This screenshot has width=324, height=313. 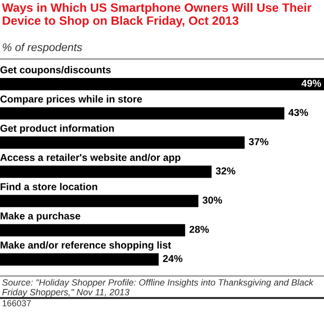 What do you see at coordinates (158, 288) in the screenshot?
I see `source-note: Source: "Holiday Shopper Profile: Offline Insights into Thanksgiving and Black Friday Shoppers," Nov 11, 2013` at bounding box center [158, 288].